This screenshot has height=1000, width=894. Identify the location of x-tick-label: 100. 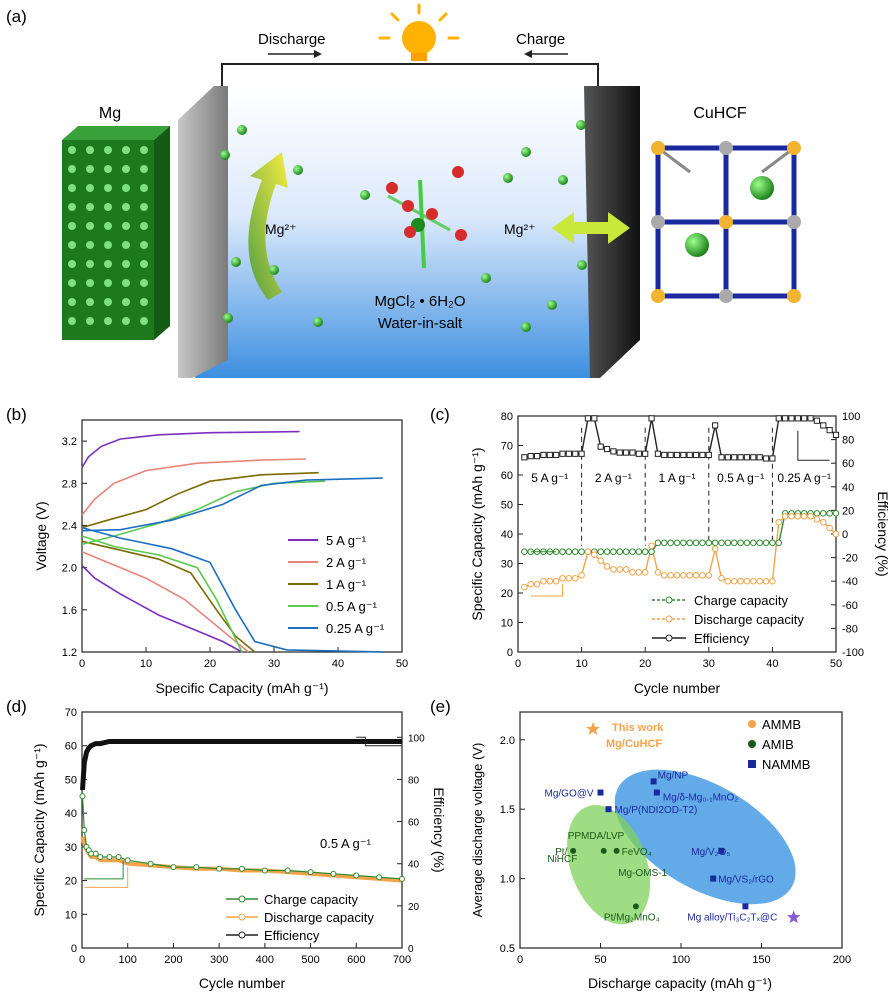
(681, 960).